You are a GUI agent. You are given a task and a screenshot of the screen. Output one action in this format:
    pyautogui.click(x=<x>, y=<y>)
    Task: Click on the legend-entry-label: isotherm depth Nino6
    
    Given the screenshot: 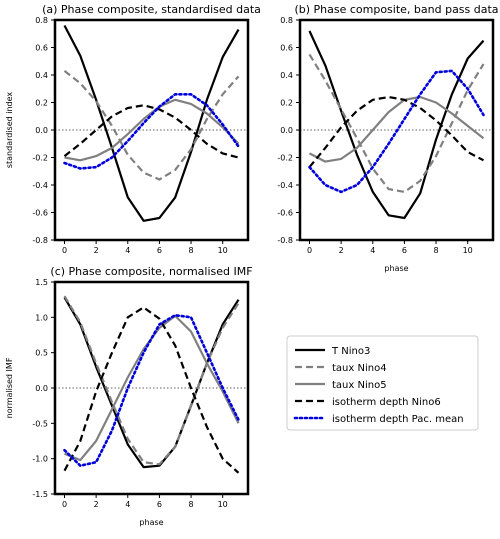 What is the action you would take?
    pyautogui.click(x=386, y=402)
    